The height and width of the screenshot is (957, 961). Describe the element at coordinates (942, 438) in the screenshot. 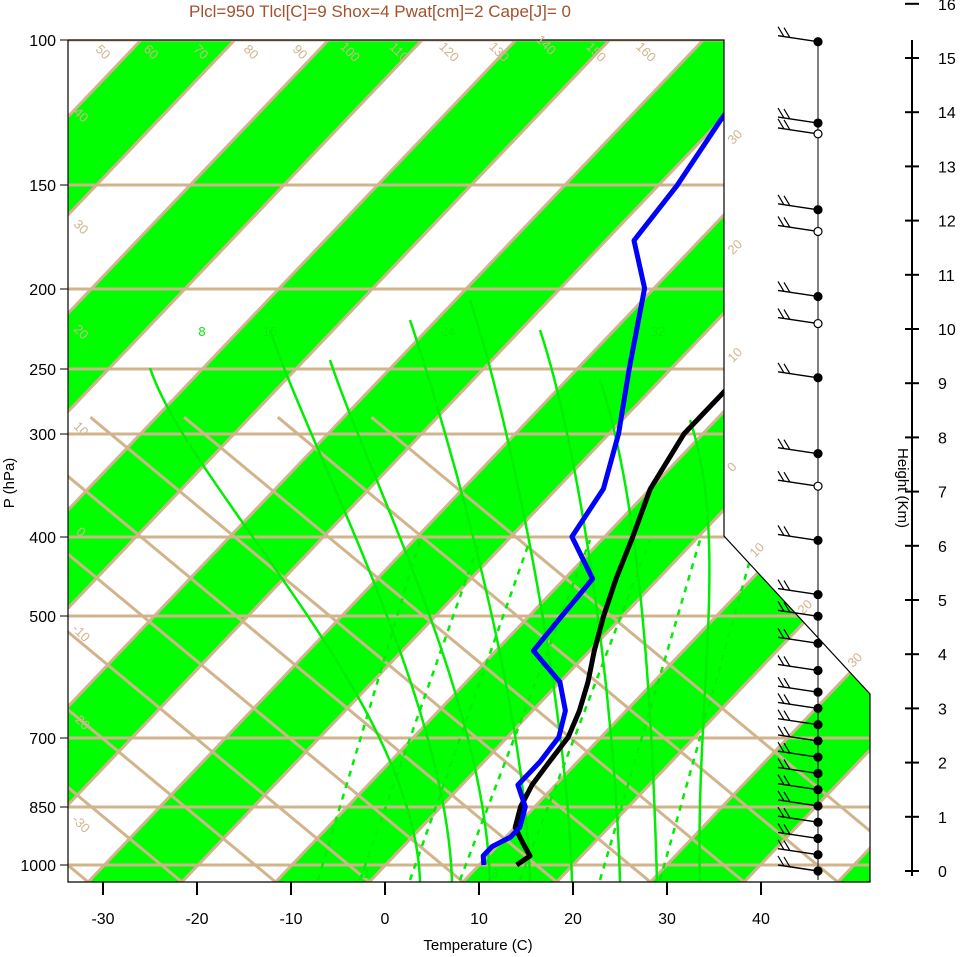

I see `height-tick-label: 8` at that location.